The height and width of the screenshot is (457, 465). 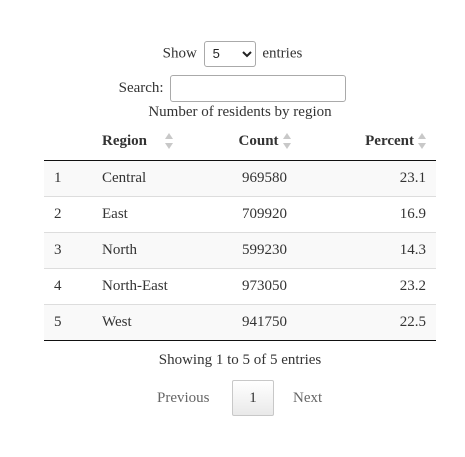 I want to click on pagination: Previous 1 Next, so click(x=232, y=398).